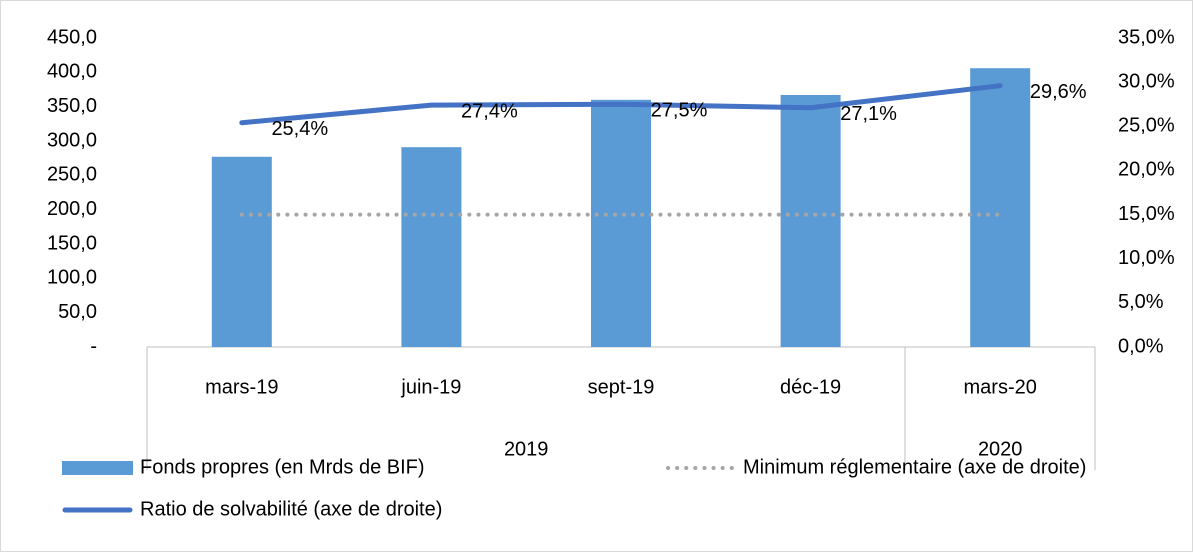  I want to click on x-tick-label: déc-19, so click(810, 387).